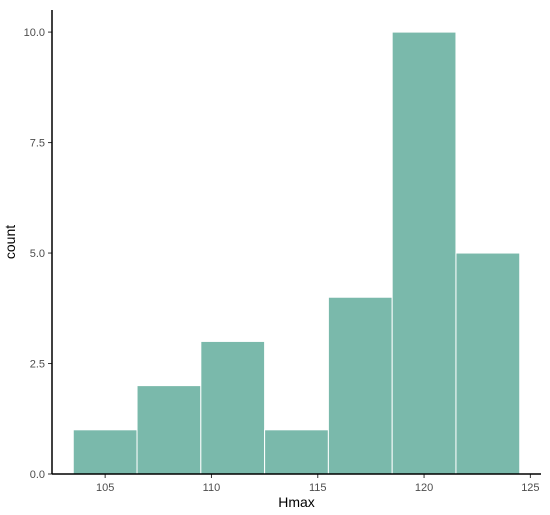 The height and width of the screenshot is (515, 550). I want to click on y-axis-title: count, so click(10, 242).